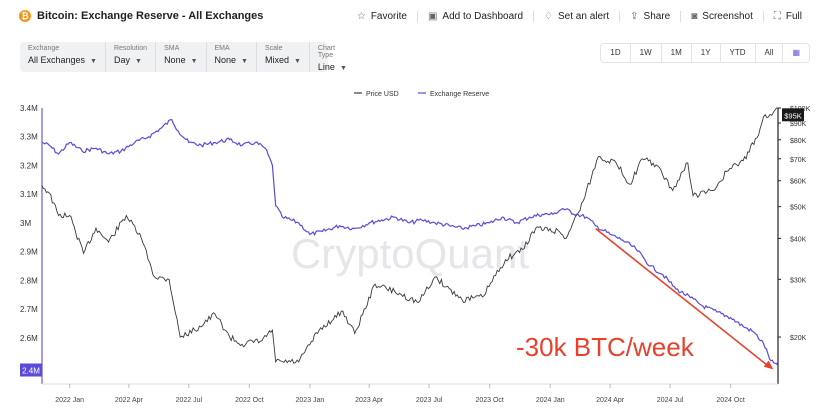 The image size is (828, 420). I want to click on legend-reserve-label: Exchange Reserve, so click(459, 94).